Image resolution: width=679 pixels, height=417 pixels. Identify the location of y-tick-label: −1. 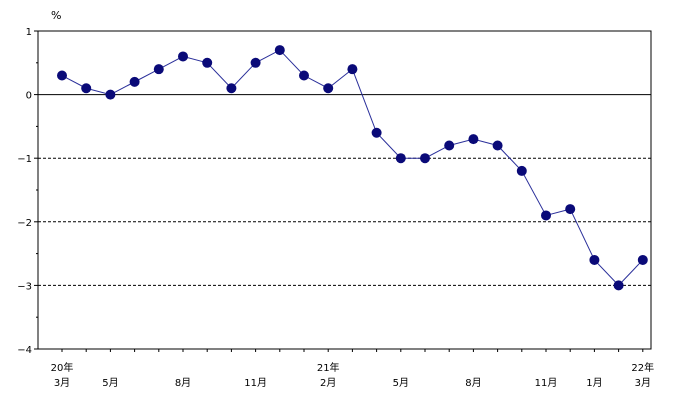
(24, 159).